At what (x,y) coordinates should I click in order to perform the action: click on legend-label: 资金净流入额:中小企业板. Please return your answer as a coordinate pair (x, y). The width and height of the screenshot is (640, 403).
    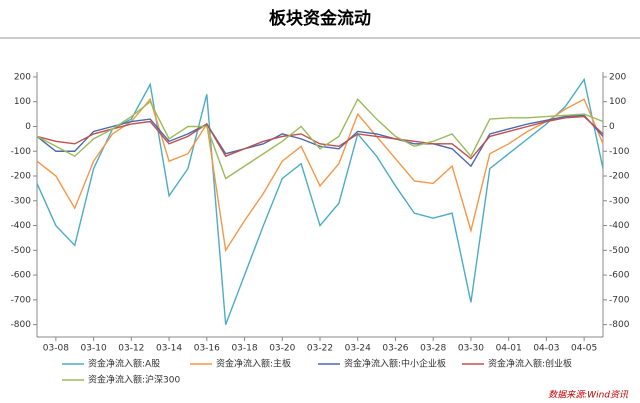
    Looking at the image, I should click on (395, 364).